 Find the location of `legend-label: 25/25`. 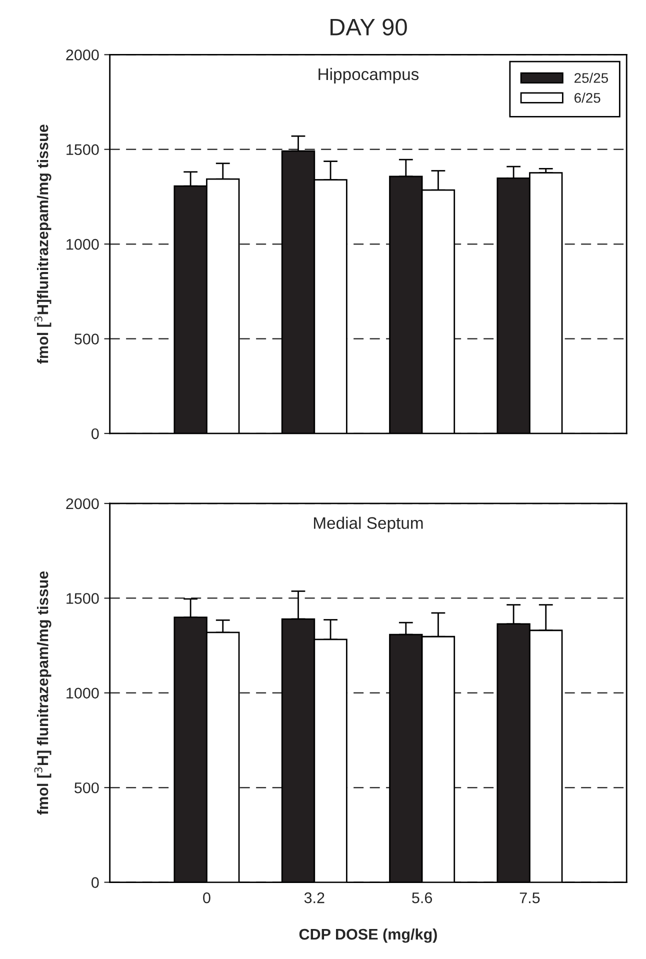

legend-label: 25/25 is located at coordinates (591, 77).